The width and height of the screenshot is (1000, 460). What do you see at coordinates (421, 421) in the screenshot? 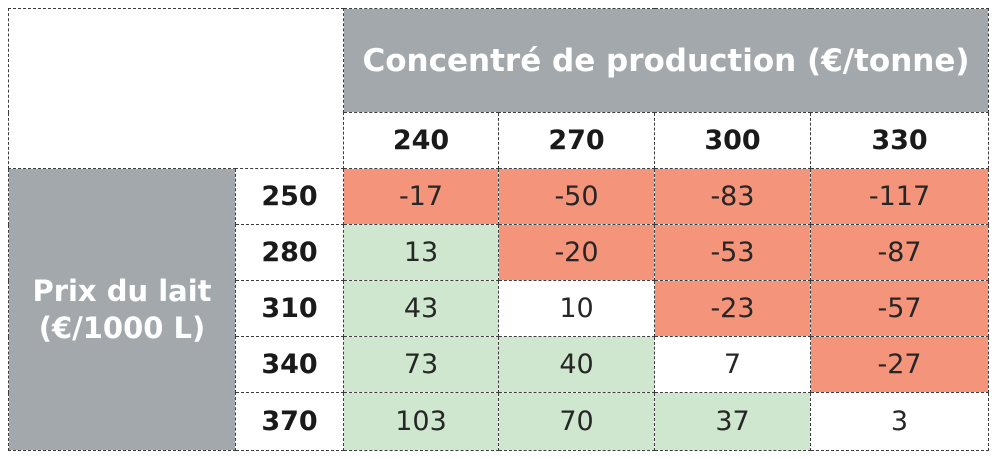
I see `table-cell: 103` at bounding box center [421, 421].